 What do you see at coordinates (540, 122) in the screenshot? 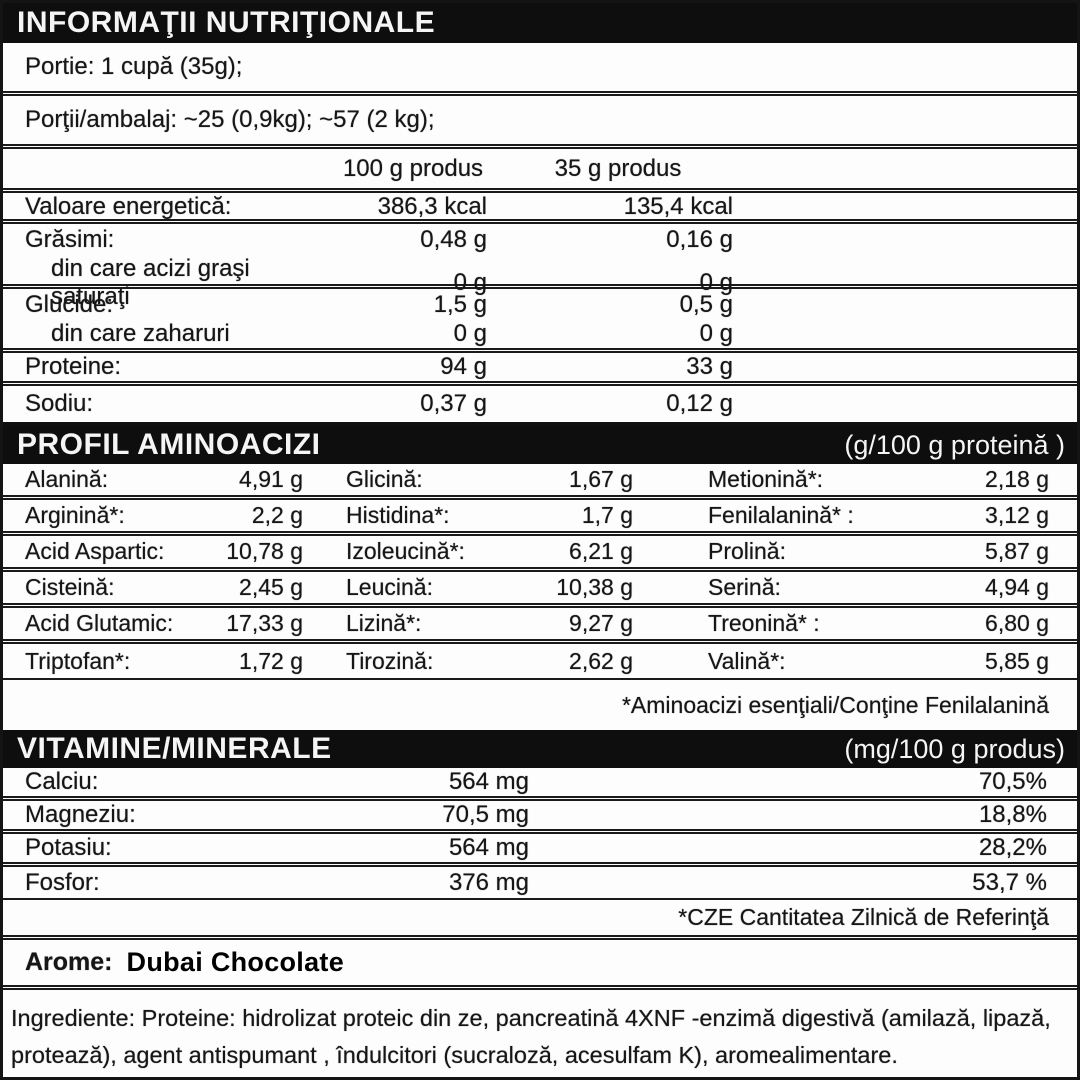
I see `servings-per-pack-row: Porţii/ambalaj: ~25 (0,9kg); ~57 (2 kg);` at bounding box center [540, 122].